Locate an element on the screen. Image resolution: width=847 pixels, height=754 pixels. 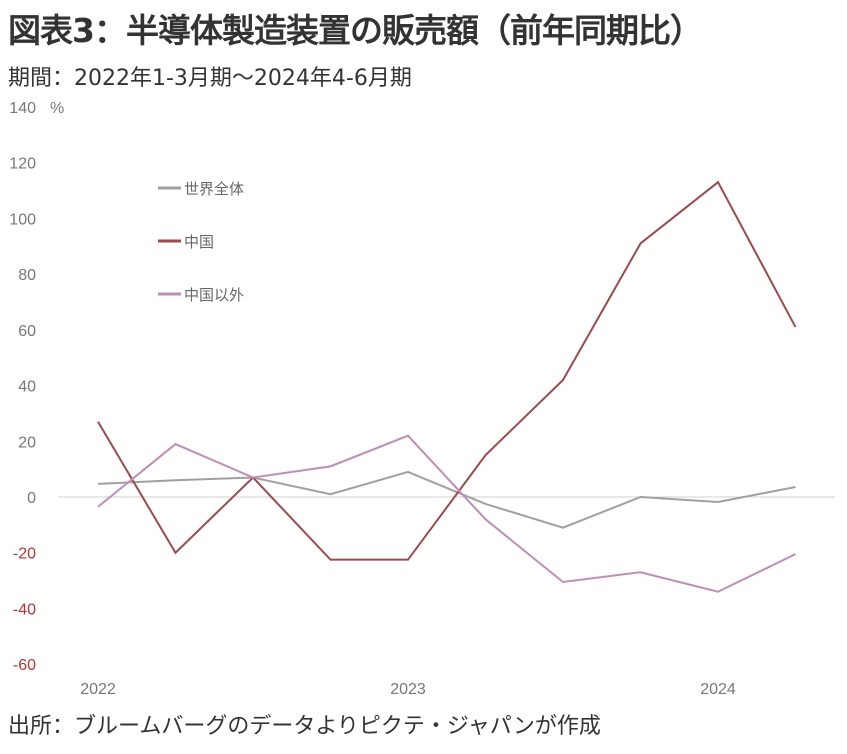
y-axis-unit: % is located at coordinates (57, 108).